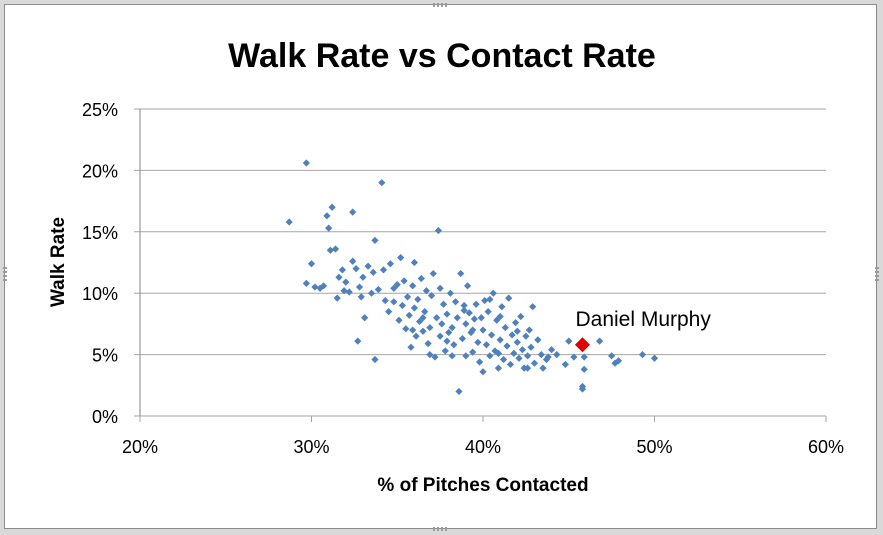 The image size is (883, 535). What do you see at coordinates (100, 263) in the screenshot?
I see `y-axis-tick-labels: 0% 5% 10% 15% 20% 25%` at bounding box center [100, 263].